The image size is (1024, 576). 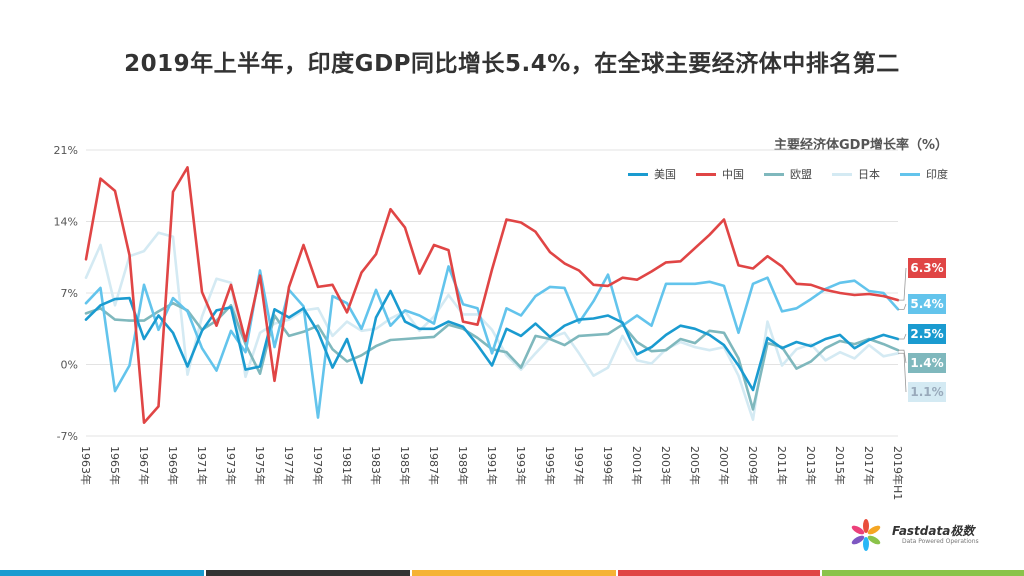 What do you see at coordinates (463, 465) in the screenshot?
I see `x-tick-label: 1989年` at bounding box center [463, 465].